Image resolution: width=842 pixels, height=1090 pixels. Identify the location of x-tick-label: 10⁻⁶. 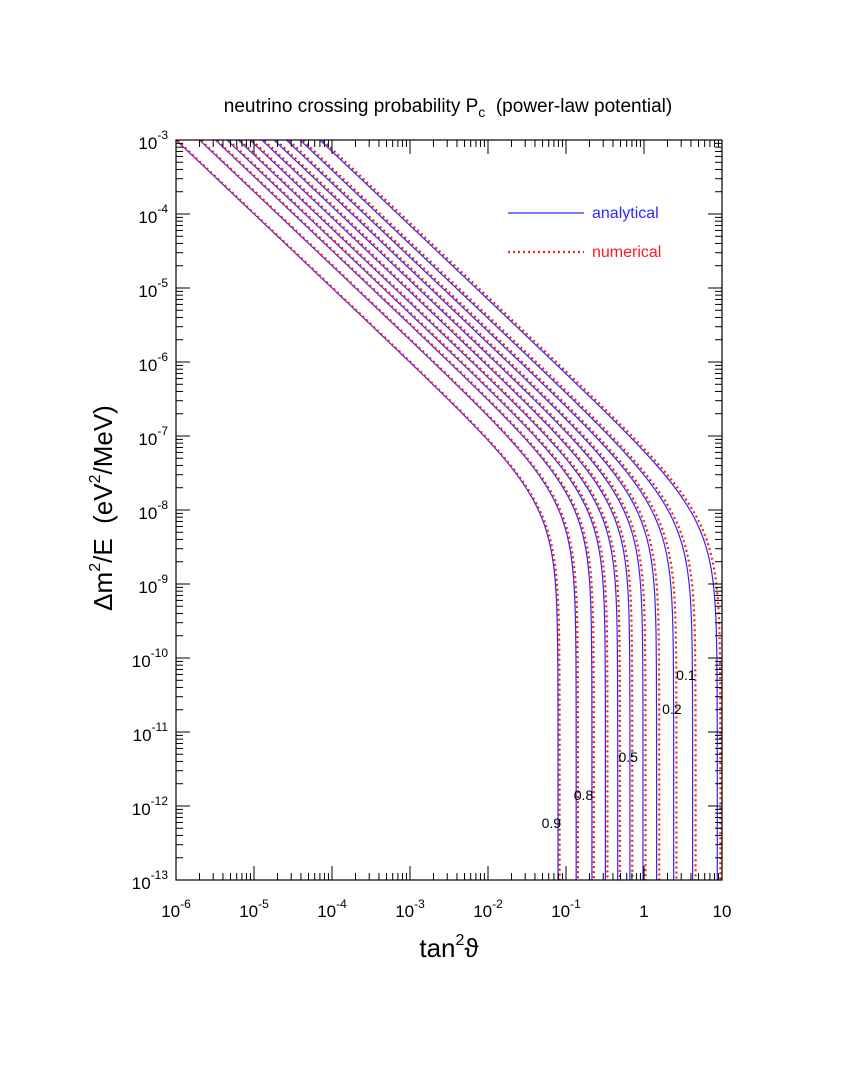
(176, 909).